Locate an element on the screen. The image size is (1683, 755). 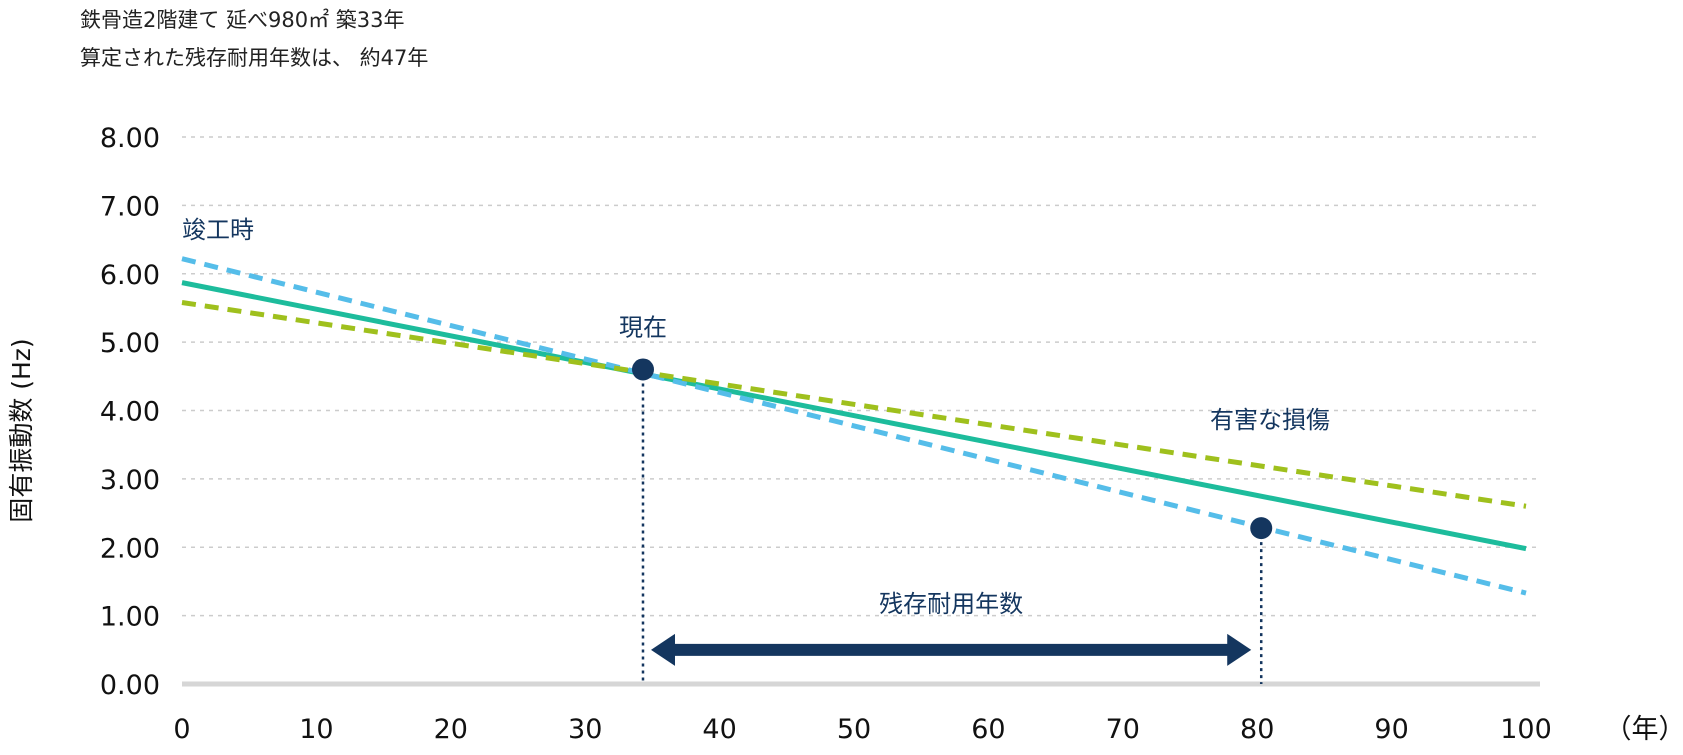
x-tick-label: 90 is located at coordinates (1391, 729).